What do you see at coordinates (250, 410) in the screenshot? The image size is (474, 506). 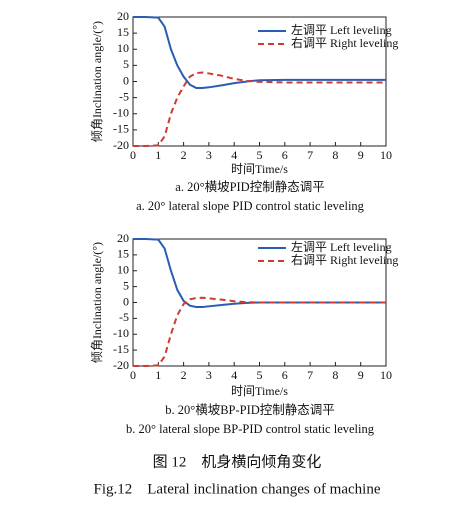 I see `caption-zh: b. 20°横坡BP-PID控制静态调平` at bounding box center [250, 410].